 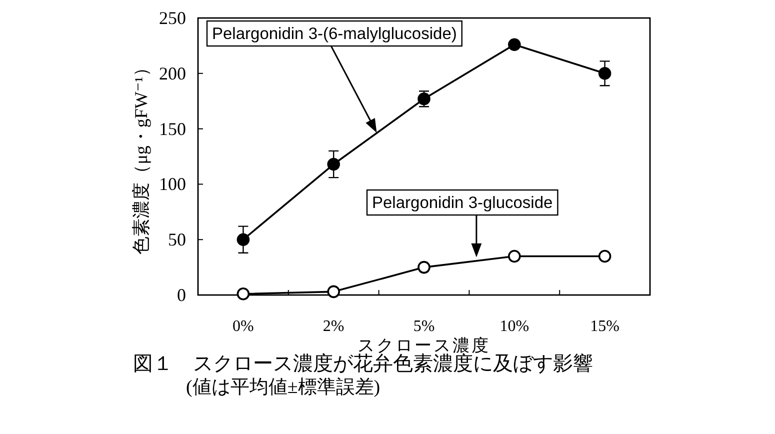 I want to click on text: (値は平均値±標準誤差), so click(x=283, y=387).